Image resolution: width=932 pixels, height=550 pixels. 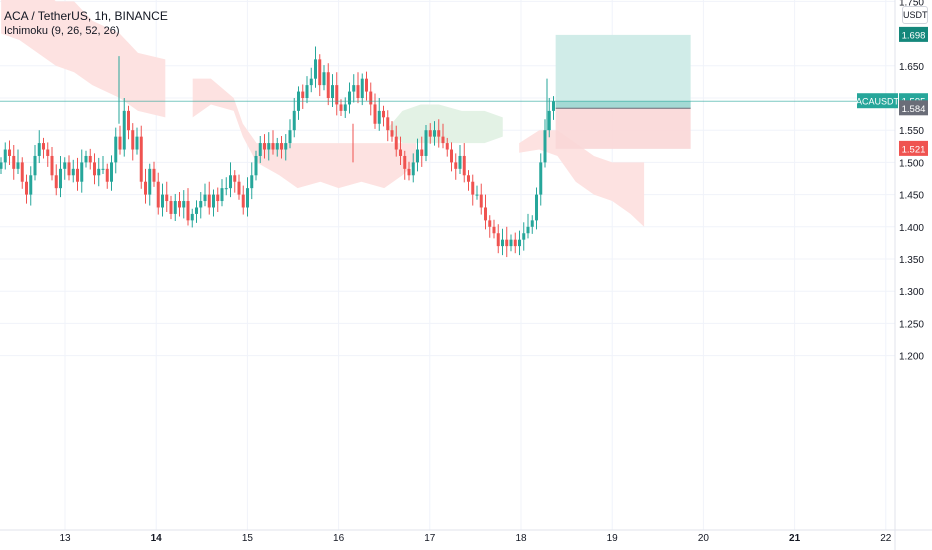 I want to click on symbol-price-tag-label: ACAUSDT, so click(x=878, y=102).